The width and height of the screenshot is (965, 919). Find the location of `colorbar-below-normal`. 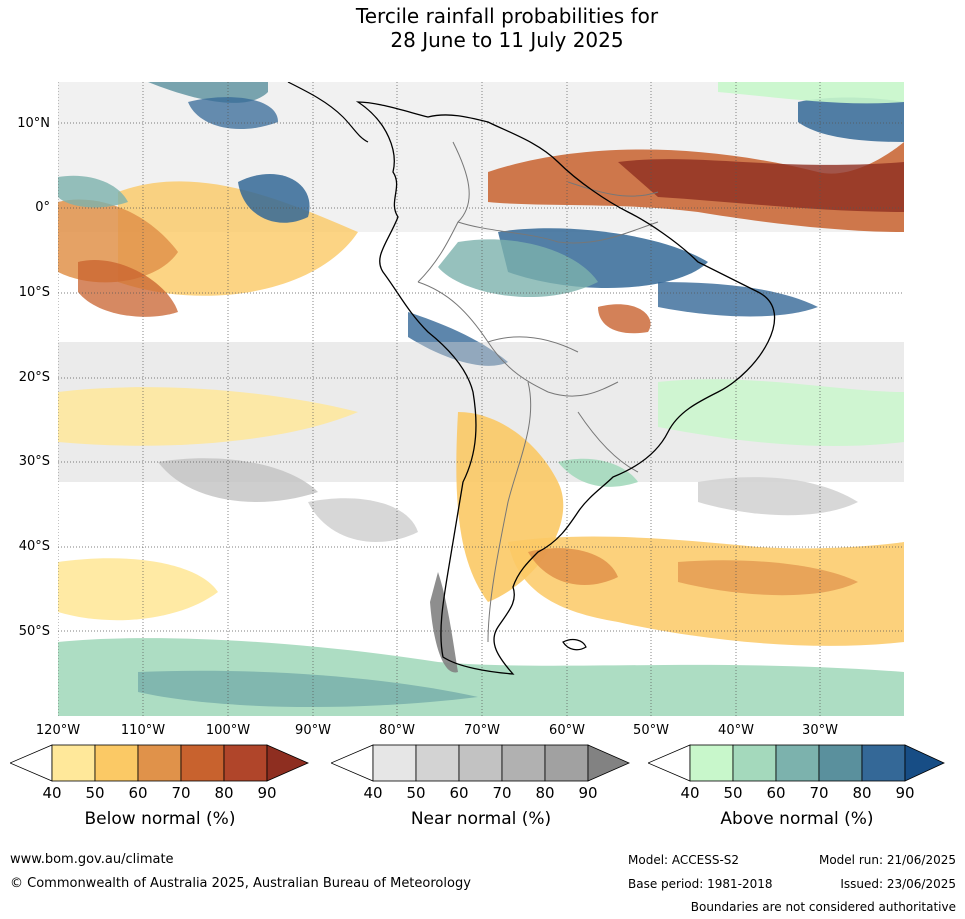

colorbar-below-normal is located at coordinates (159, 765).